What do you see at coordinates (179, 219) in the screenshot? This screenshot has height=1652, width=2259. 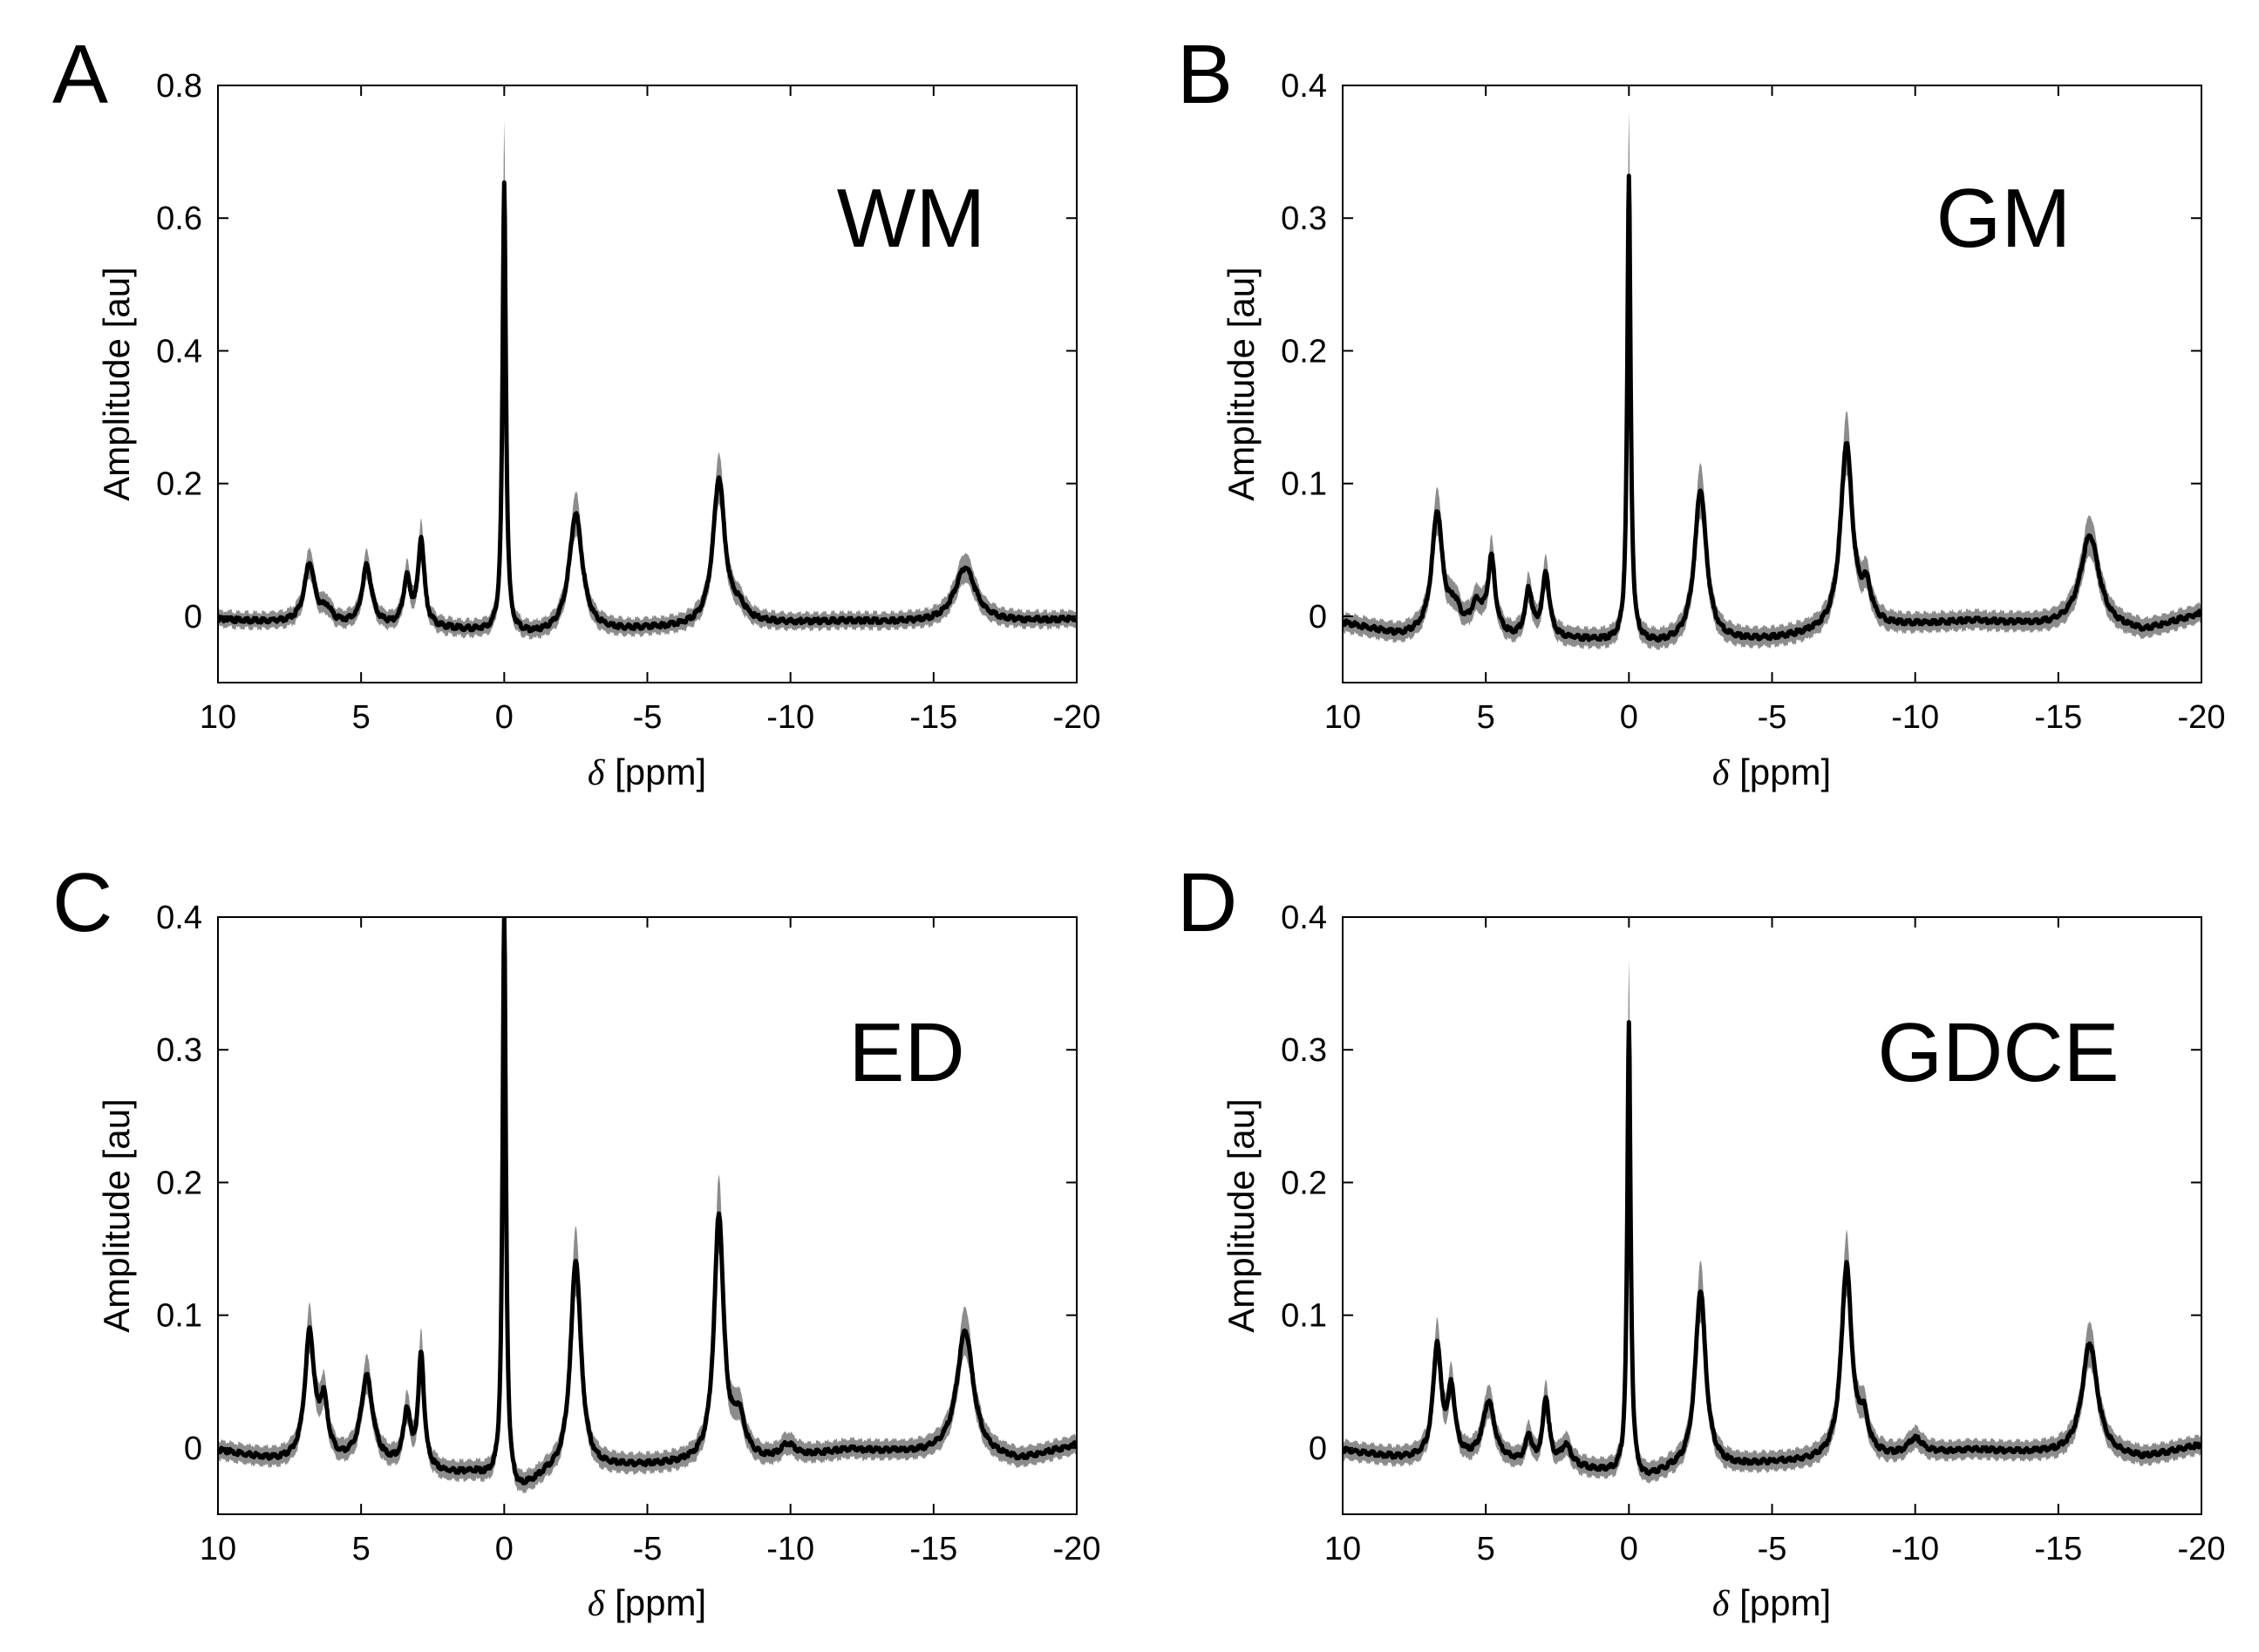 I see `y-tick-label: 0.6` at bounding box center [179, 219].